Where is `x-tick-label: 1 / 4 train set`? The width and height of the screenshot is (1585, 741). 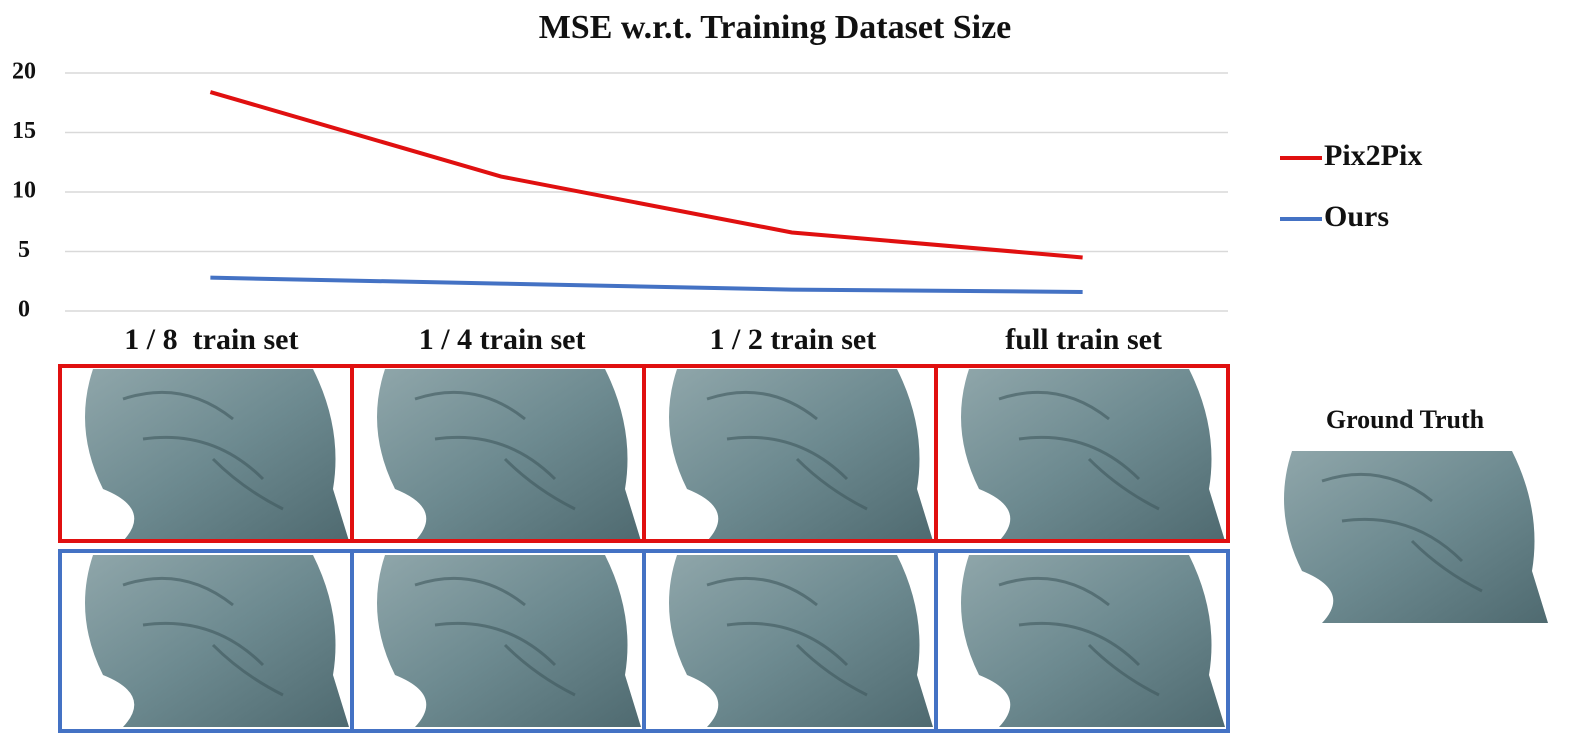 x-tick-label: 1 / 4 train set is located at coordinates (502, 339).